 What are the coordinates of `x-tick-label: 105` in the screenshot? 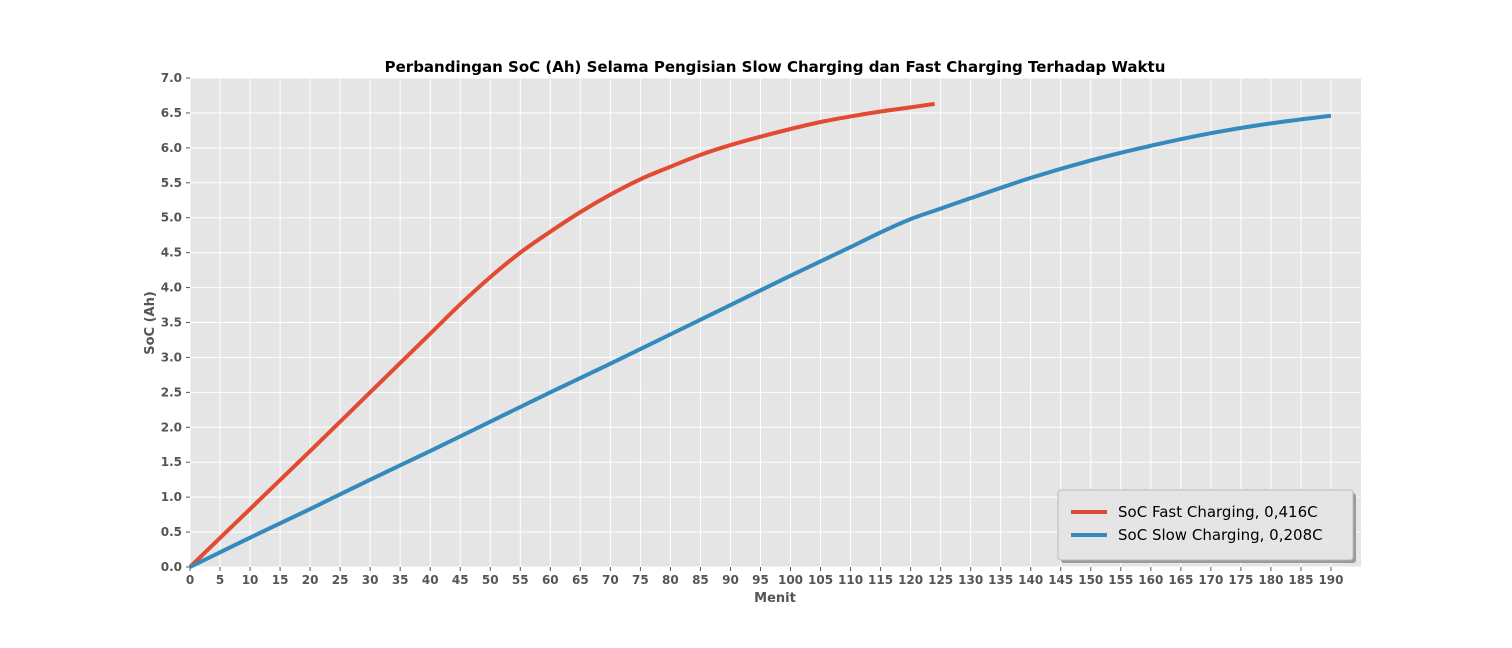 It's located at (820, 580).